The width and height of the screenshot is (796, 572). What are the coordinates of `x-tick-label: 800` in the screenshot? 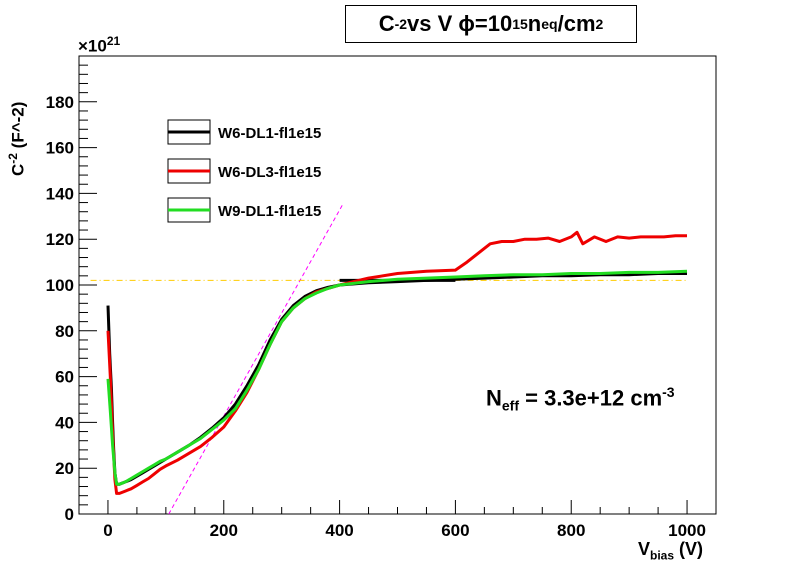 It's located at (571, 530).